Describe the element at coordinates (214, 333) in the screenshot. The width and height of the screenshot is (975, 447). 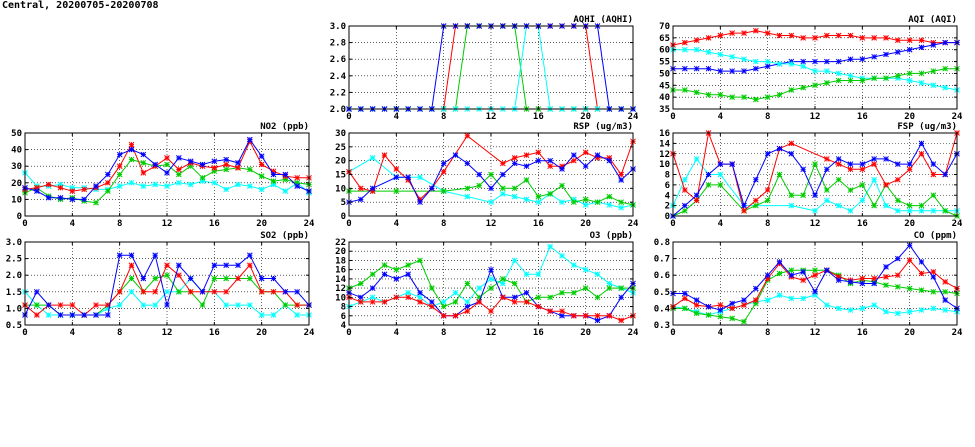
I see `x-tick-label: 16` at that location.